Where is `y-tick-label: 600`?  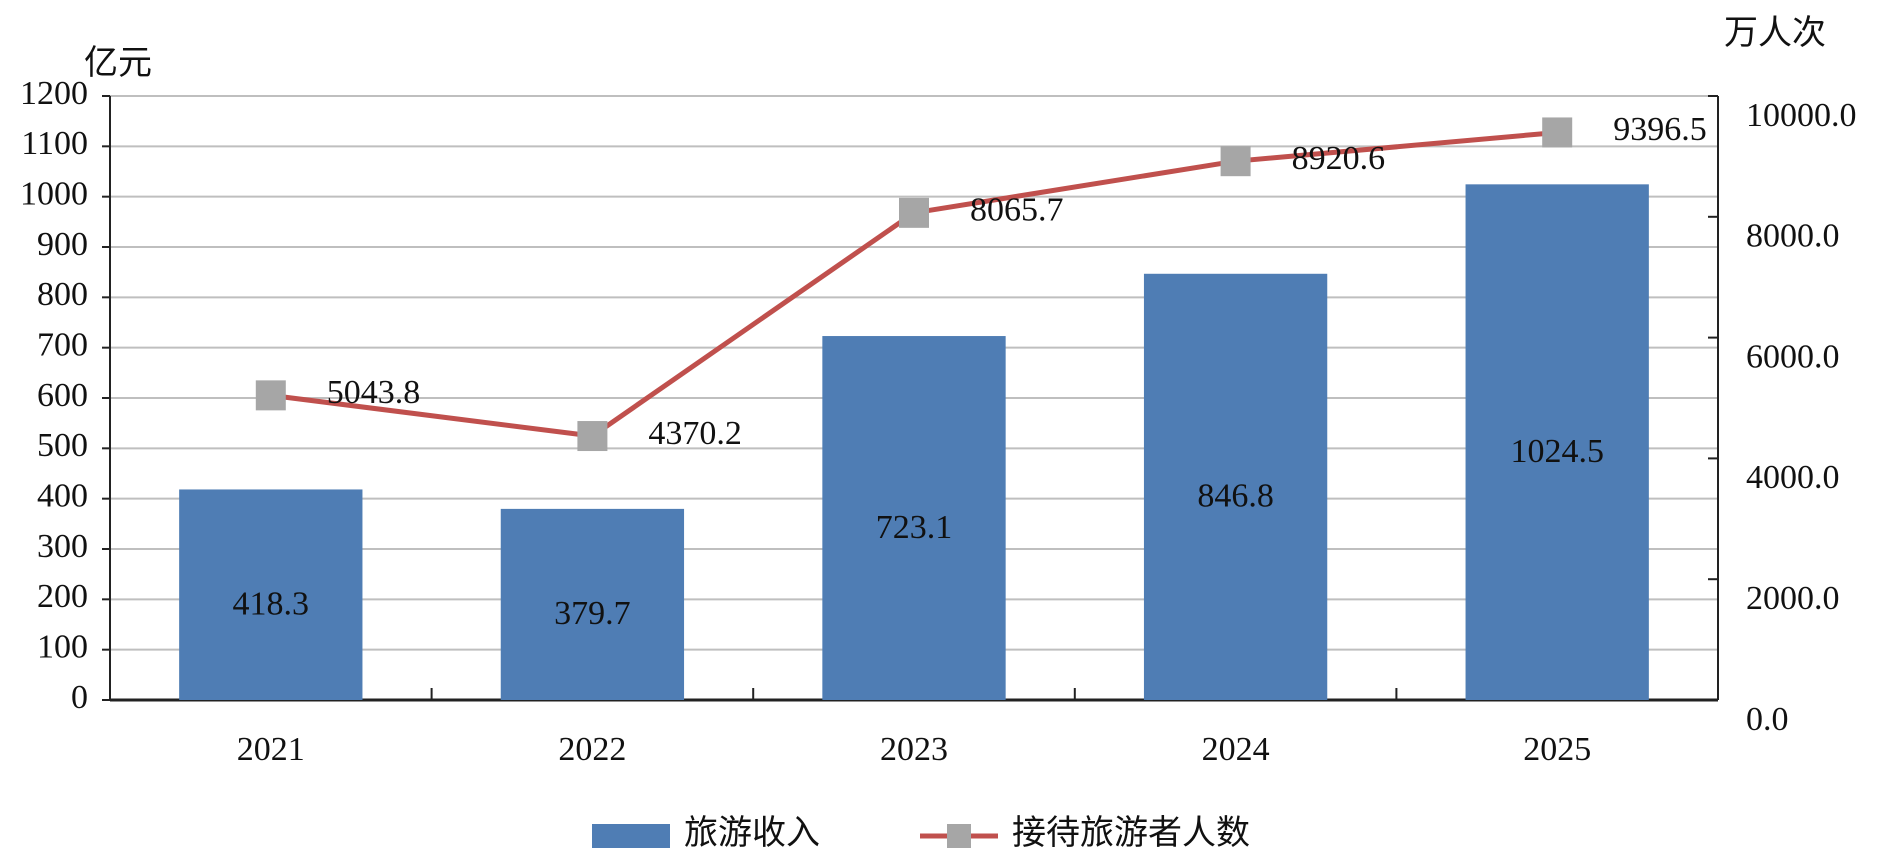
y-tick-label: 600 is located at coordinates (62, 395).